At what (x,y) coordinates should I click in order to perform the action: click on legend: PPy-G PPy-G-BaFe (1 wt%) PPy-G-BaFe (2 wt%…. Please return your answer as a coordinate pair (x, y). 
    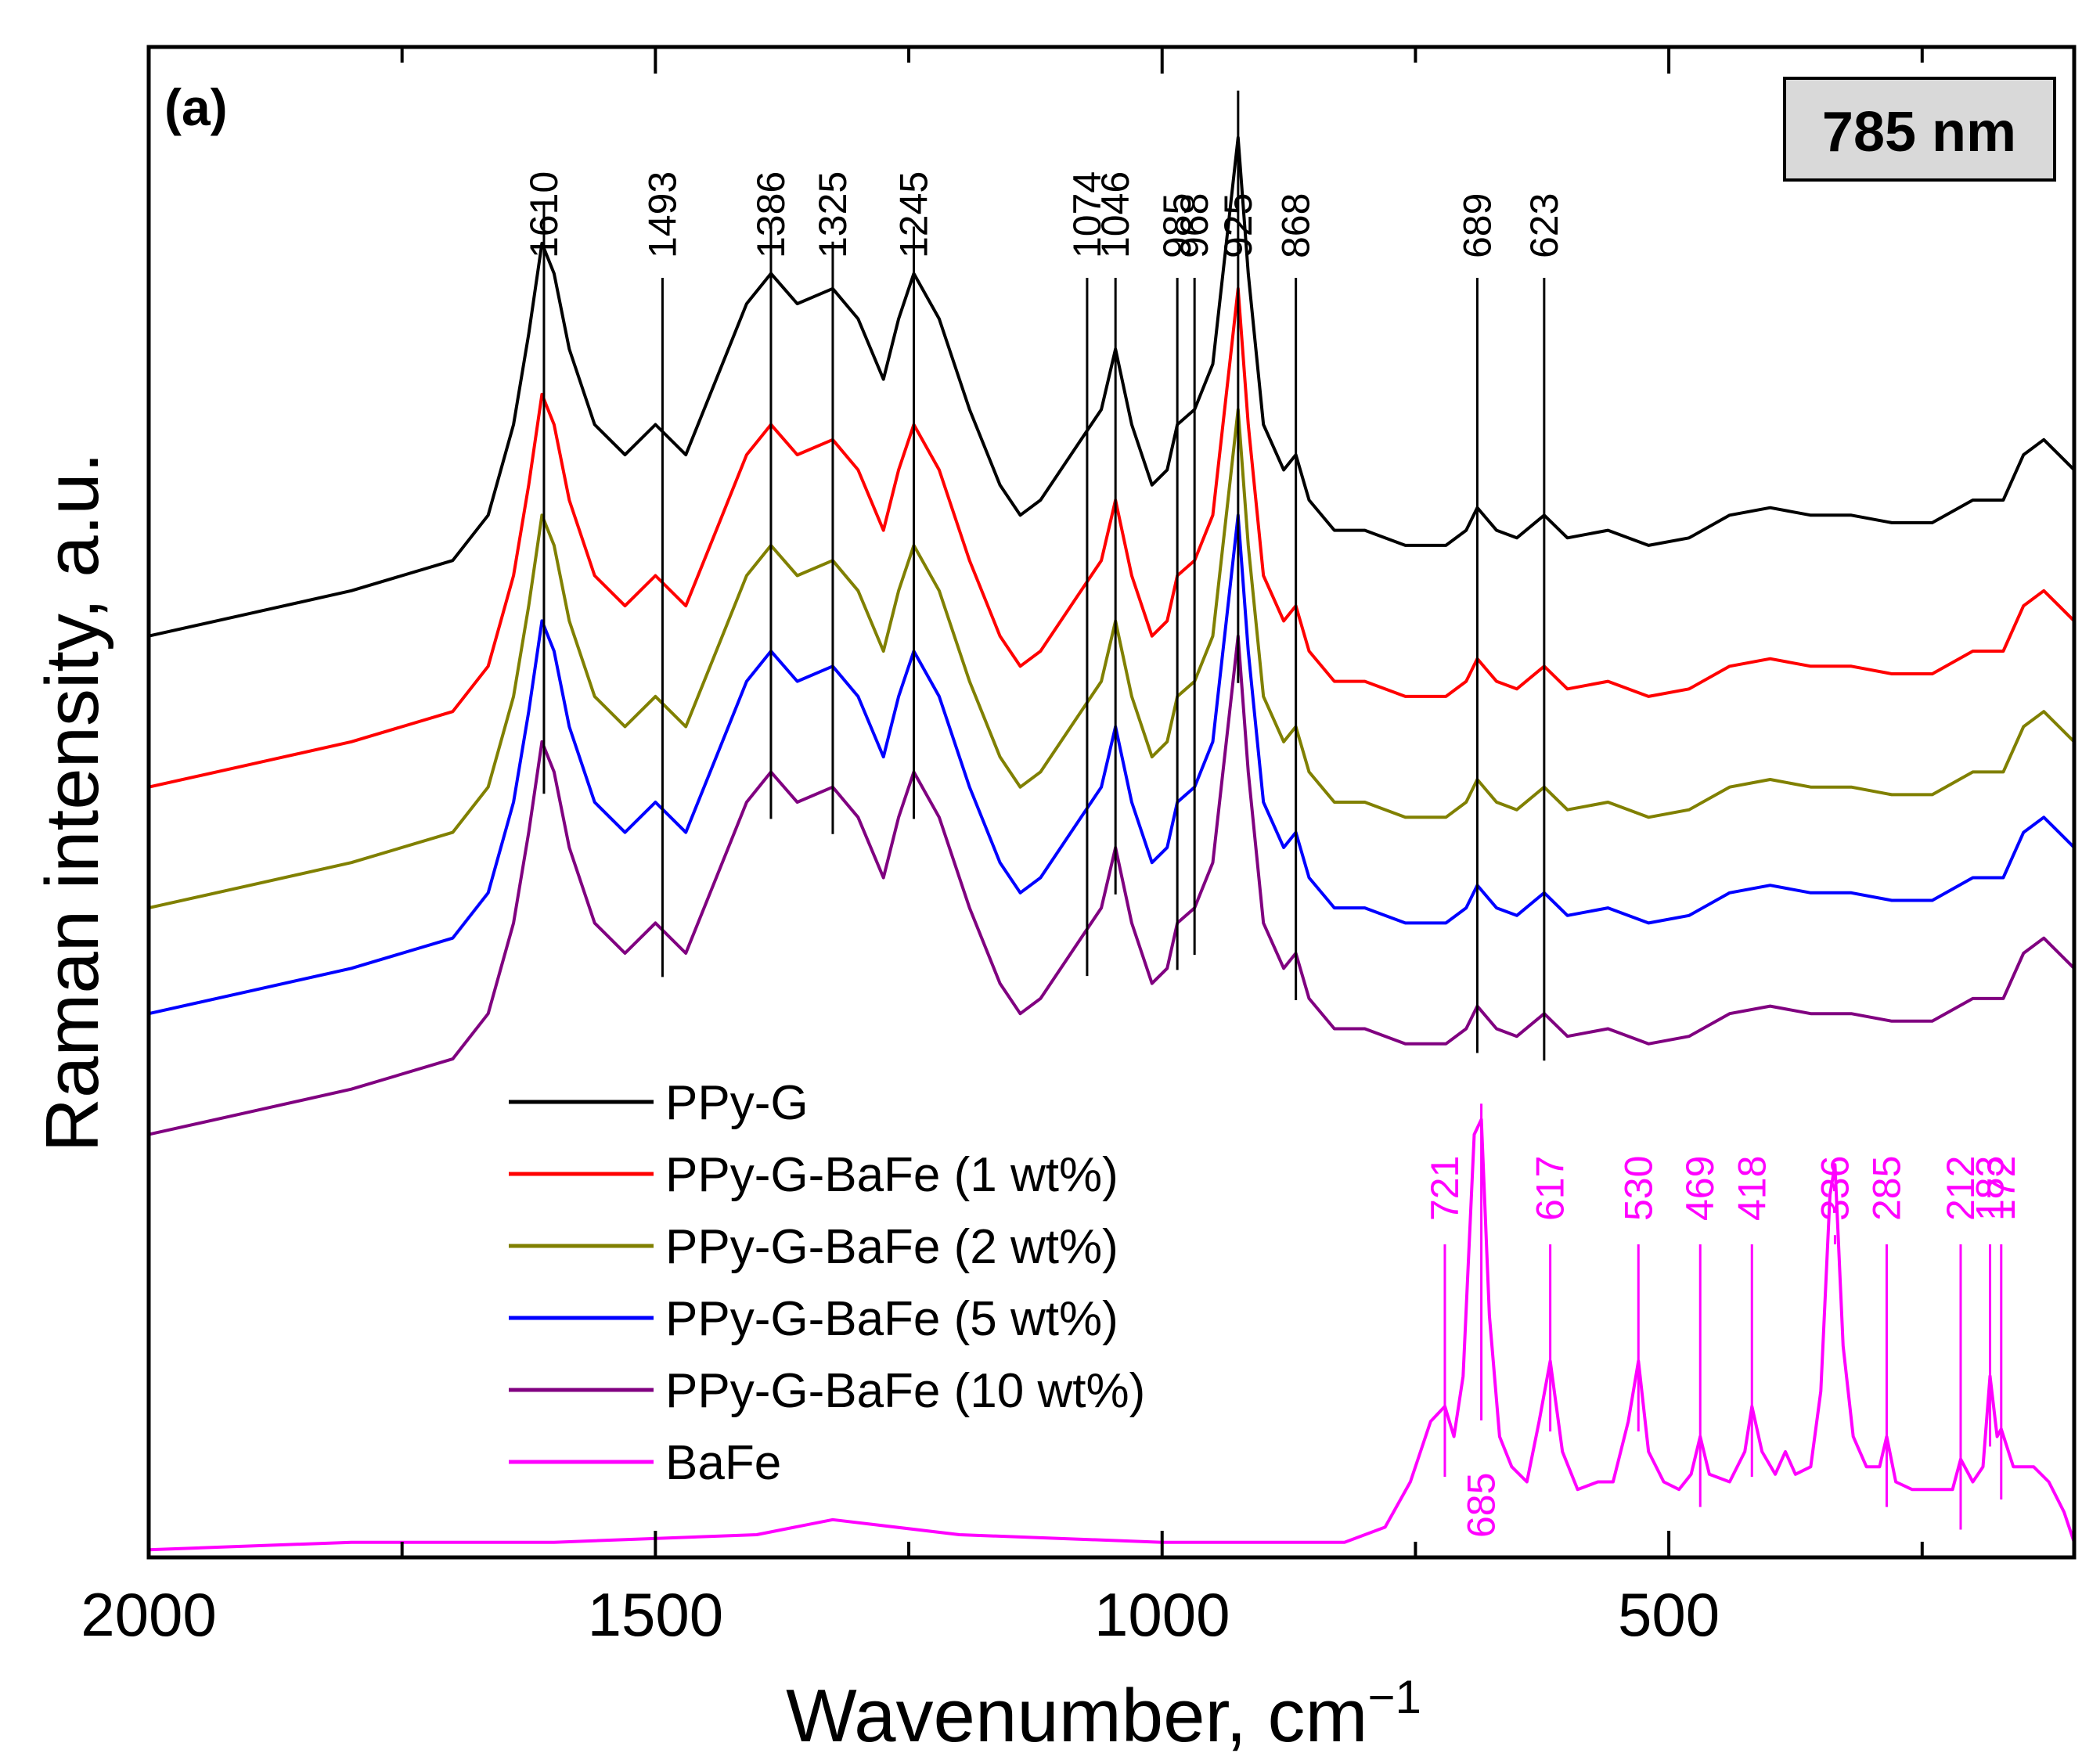
    Looking at the image, I should click on (827, 1283).